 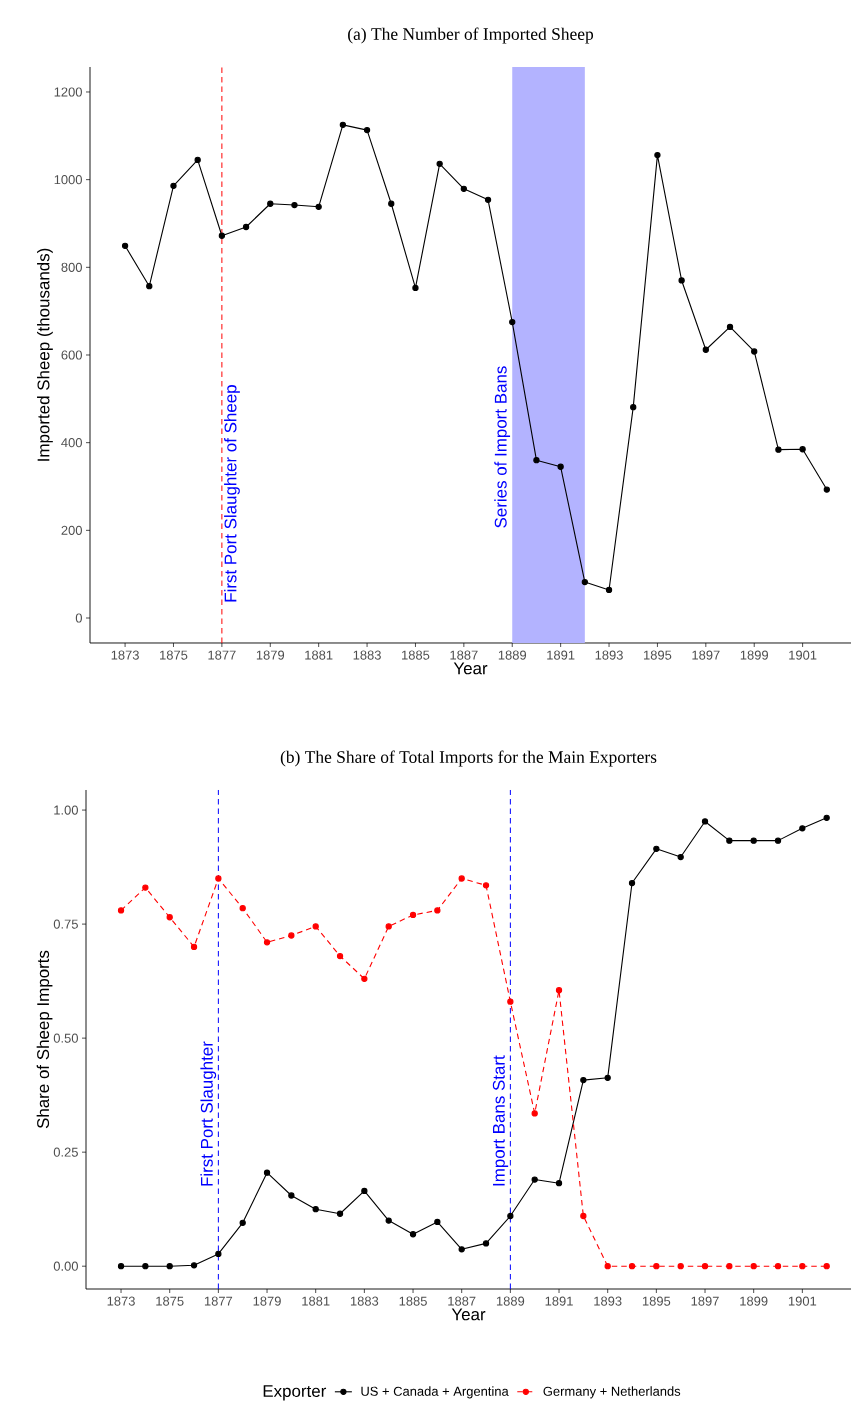 What do you see at coordinates (512, 655) in the screenshot?
I see `x-tick-label: 1889` at bounding box center [512, 655].